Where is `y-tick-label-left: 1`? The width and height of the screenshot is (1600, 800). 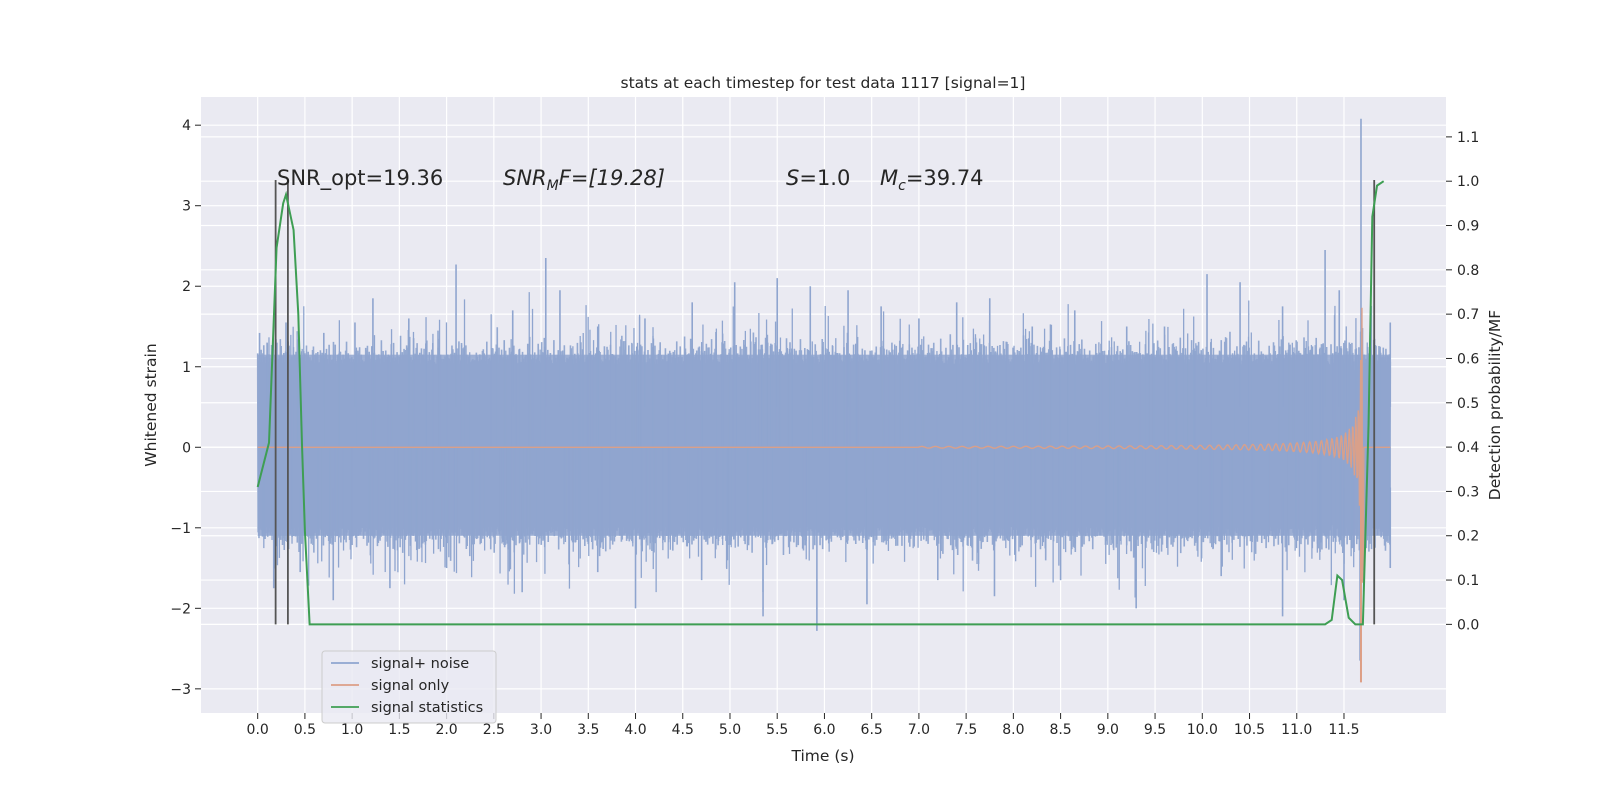
y-tick-label-left: 1 is located at coordinates (186, 368).